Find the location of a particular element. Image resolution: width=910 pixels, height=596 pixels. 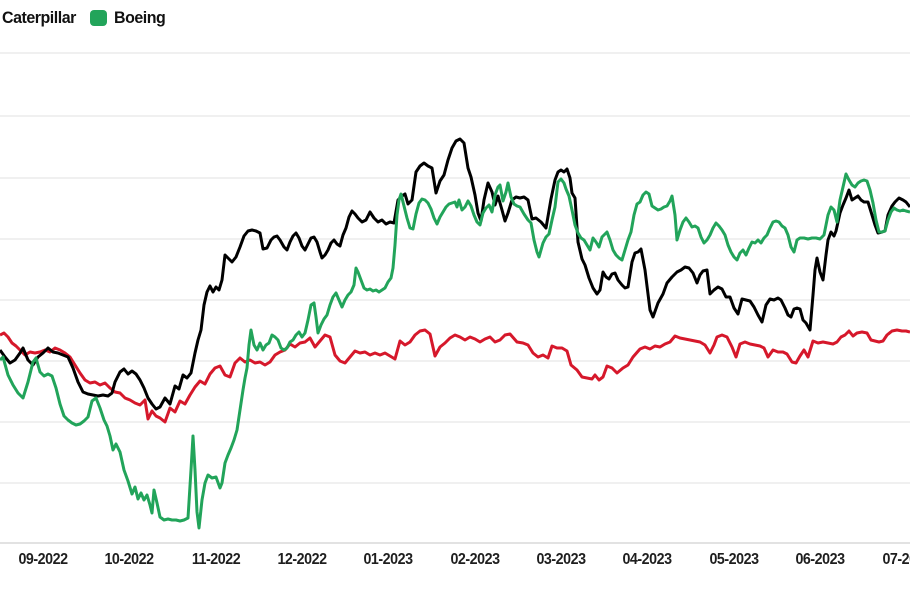

boeing-swatch-icon is located at coordinates (98, 18).